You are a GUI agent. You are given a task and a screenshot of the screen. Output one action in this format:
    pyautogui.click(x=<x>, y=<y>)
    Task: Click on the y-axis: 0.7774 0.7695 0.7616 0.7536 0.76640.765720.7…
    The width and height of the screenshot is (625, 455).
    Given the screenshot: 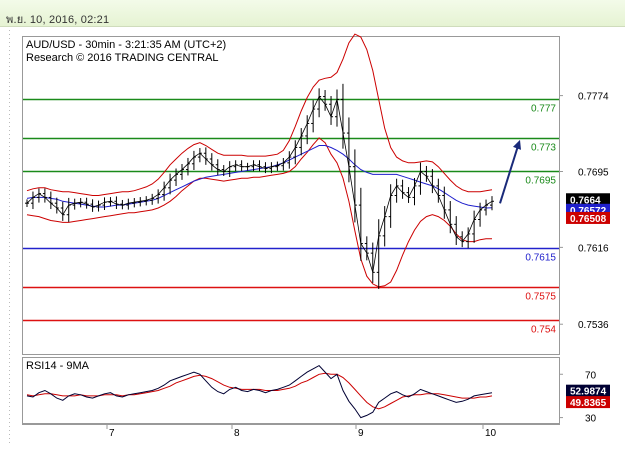 What is the action you would take?
    pyautogui.click(x=584, y=258)
    